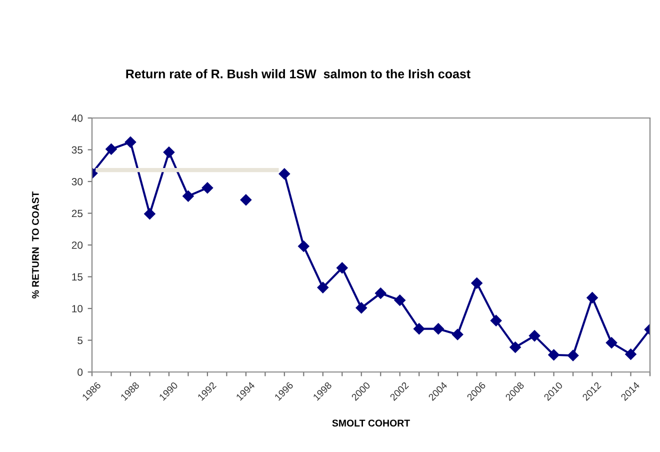 This screenshot has height=452, width=660. What do you see at coordinates (371, 423) in the screenshot?
I see `x-axis-title: SMOLT COHORT` at bounding box center [371, 423].